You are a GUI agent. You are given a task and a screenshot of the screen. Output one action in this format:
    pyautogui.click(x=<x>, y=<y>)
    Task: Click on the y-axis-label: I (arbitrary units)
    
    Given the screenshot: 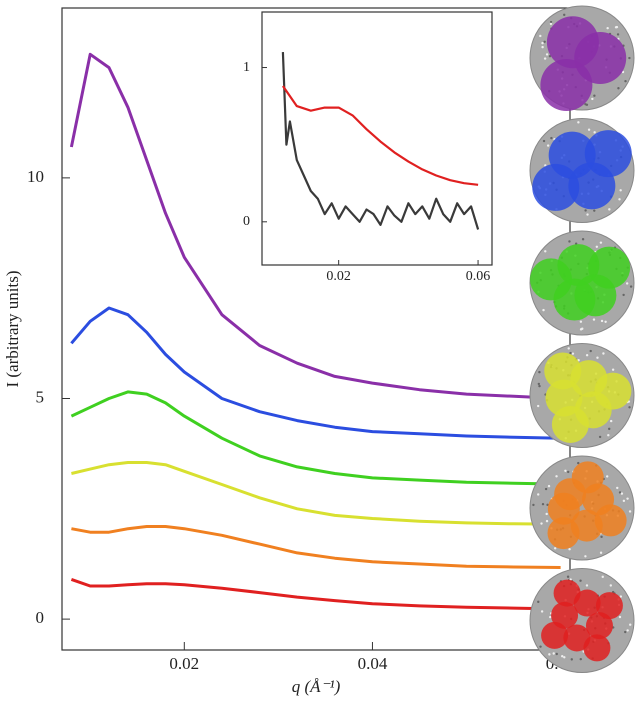 What is the action you would take?
    pyautogui.click(x=12, y=328)
    